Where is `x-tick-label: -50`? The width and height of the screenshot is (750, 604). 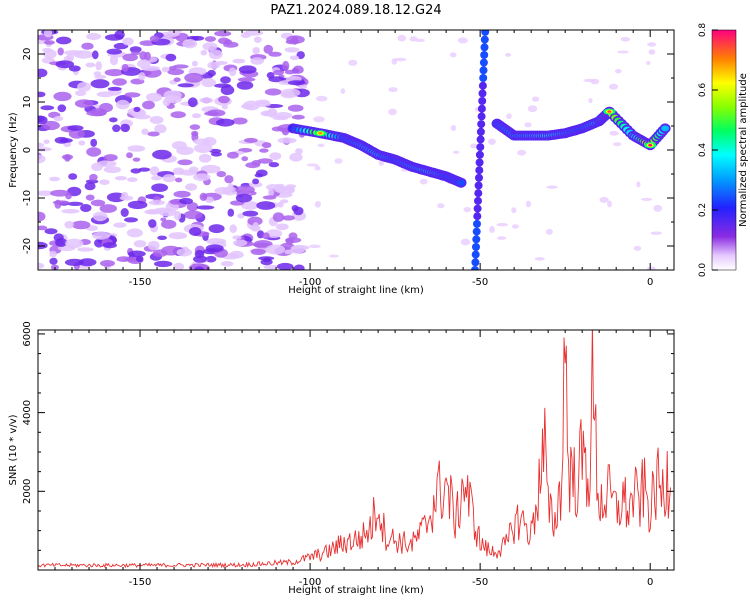
x-tick-label: -50 is located at coordinates (480, 582).